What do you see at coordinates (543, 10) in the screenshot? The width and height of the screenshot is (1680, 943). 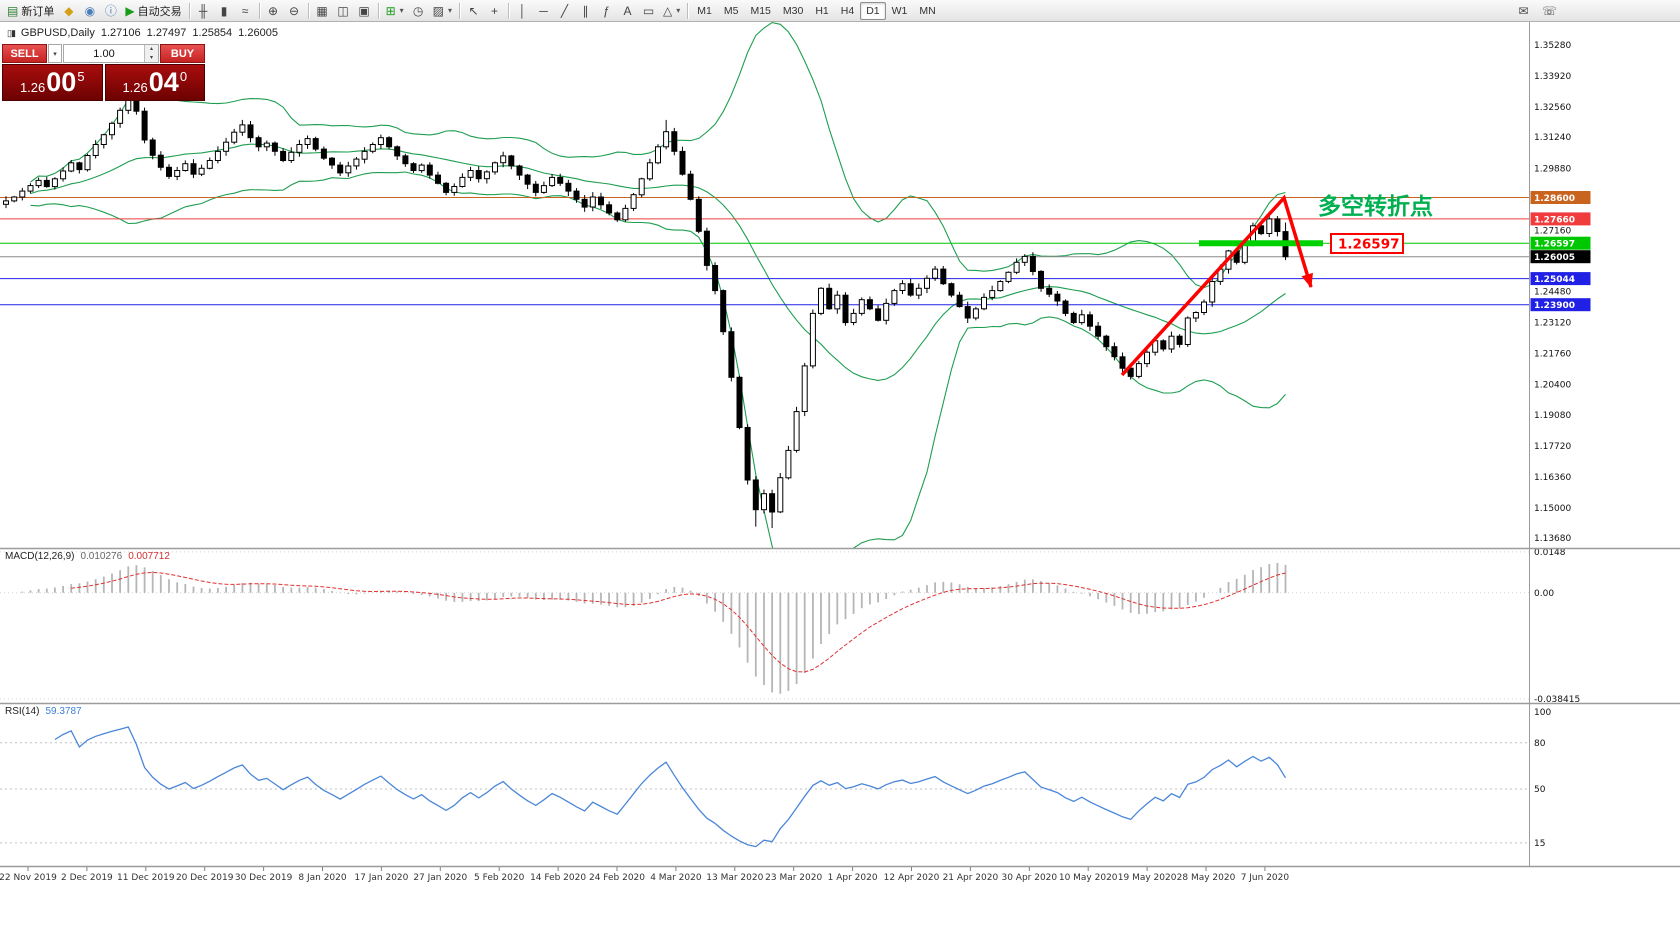 I see `horizontal-line-tool-button: ─` at bounding box center [543, 10].